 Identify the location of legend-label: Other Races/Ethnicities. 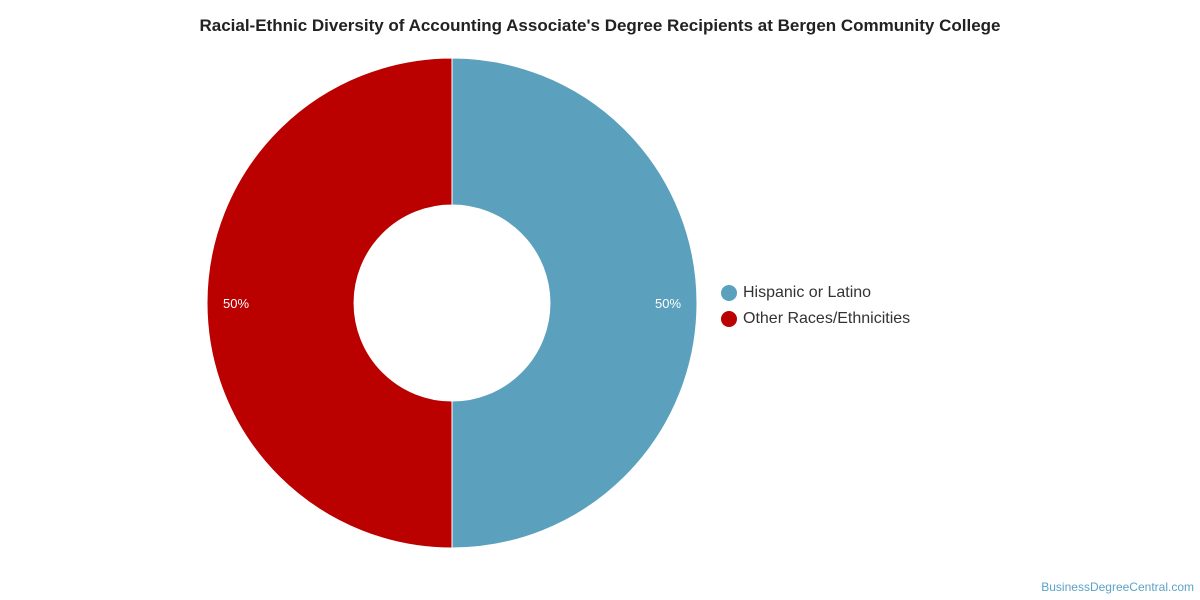
(827, 318).